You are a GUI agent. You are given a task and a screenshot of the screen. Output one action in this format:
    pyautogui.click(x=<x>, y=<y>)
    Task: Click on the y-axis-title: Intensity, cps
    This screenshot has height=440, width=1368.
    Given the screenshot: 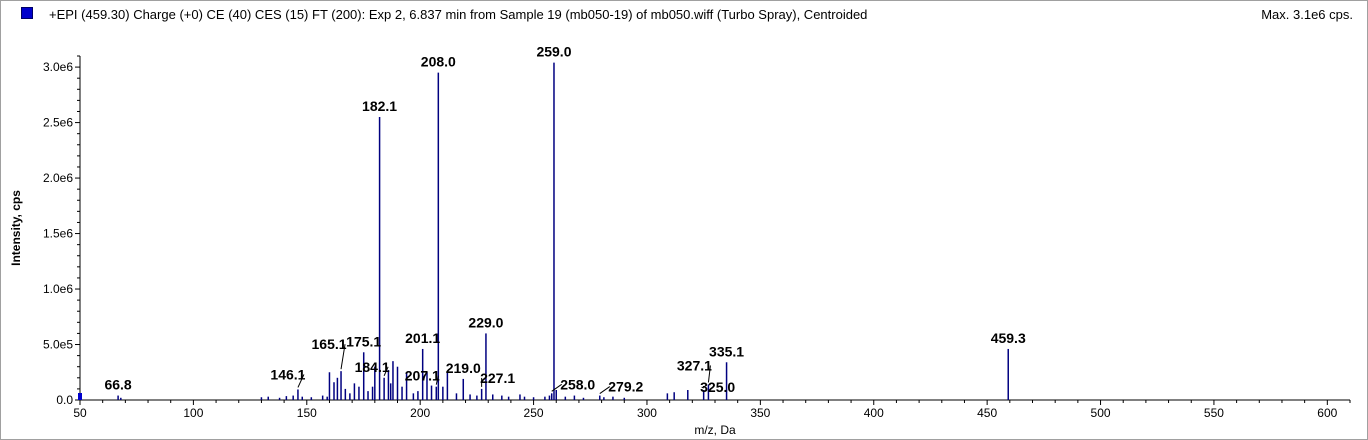 What is the action you would take?
    pyautogui.click(x=16, y=228)
    